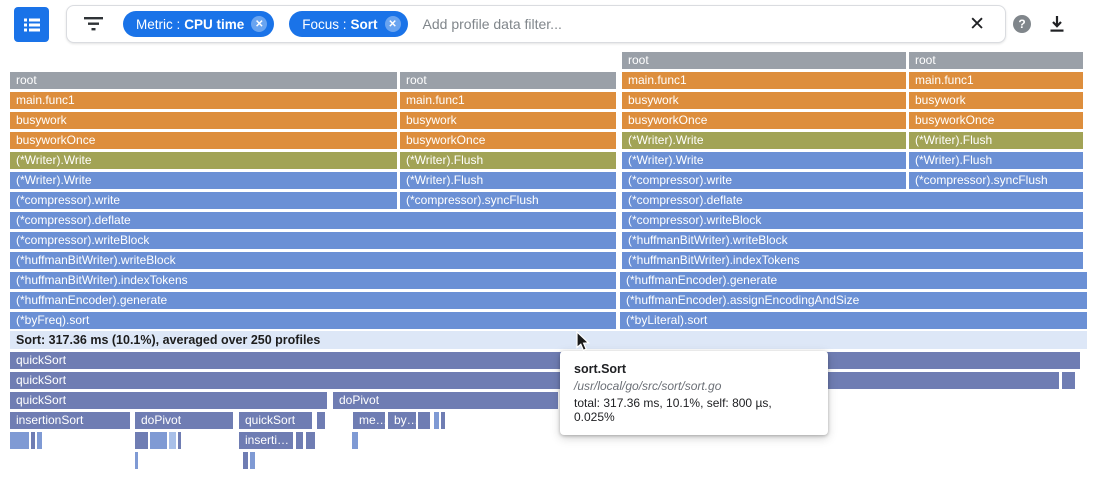 The height and width of the screenshot is (488, 1096). Describe the element at coordinates (70, 420) in the screenshot. I see `flame-bar: insertionSort` at that location.